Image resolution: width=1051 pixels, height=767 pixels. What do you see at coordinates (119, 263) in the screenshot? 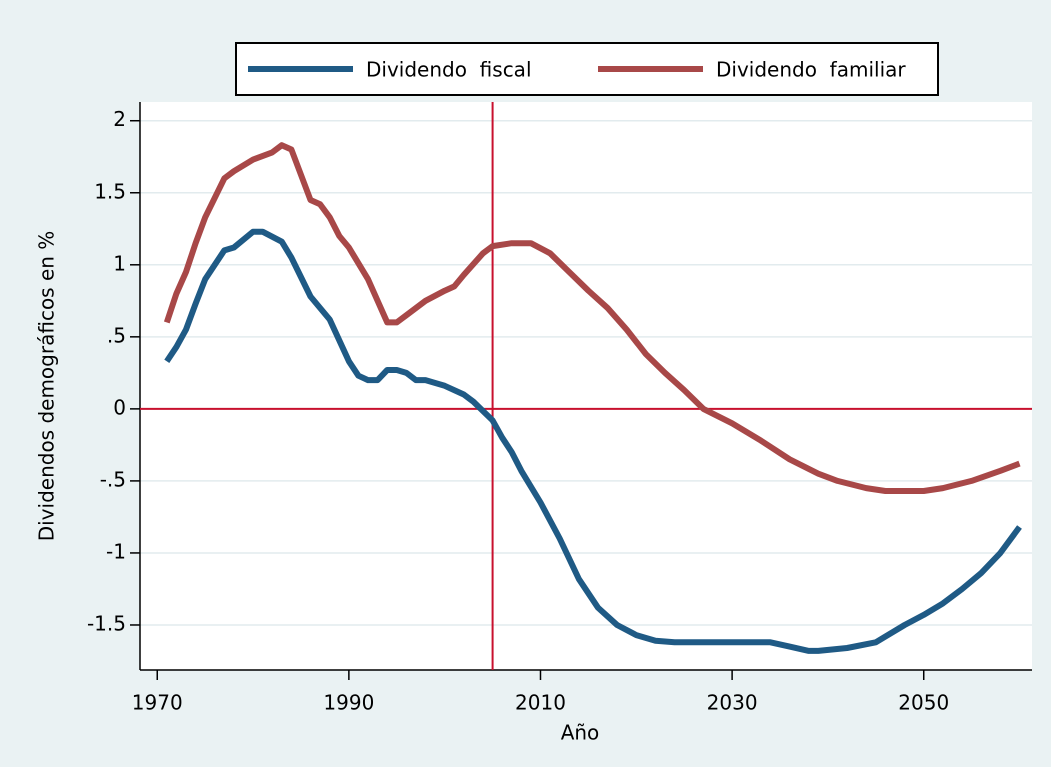
I see `y-tick-label: 1` at bounding box center [119, 263].